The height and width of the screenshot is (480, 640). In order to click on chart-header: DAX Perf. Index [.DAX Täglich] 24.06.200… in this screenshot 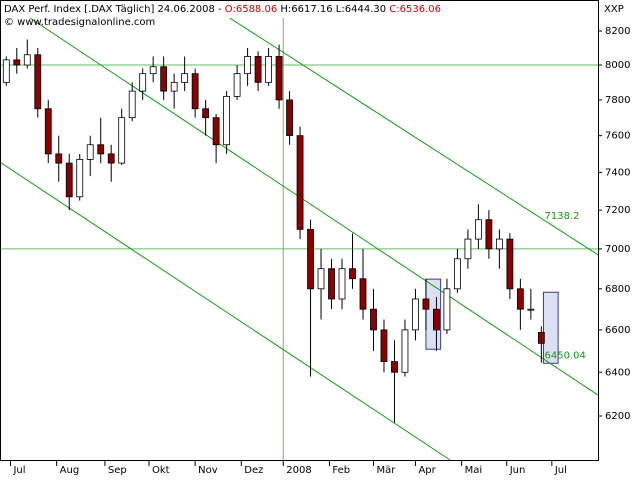, I will do `click(222, 9)`.